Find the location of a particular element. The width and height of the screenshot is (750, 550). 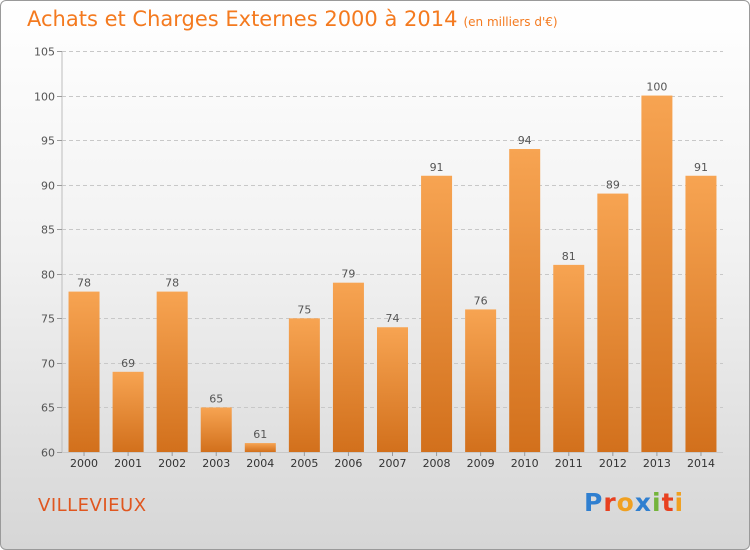

x-tick-label: 2008 is located at coordinates (437, 463).